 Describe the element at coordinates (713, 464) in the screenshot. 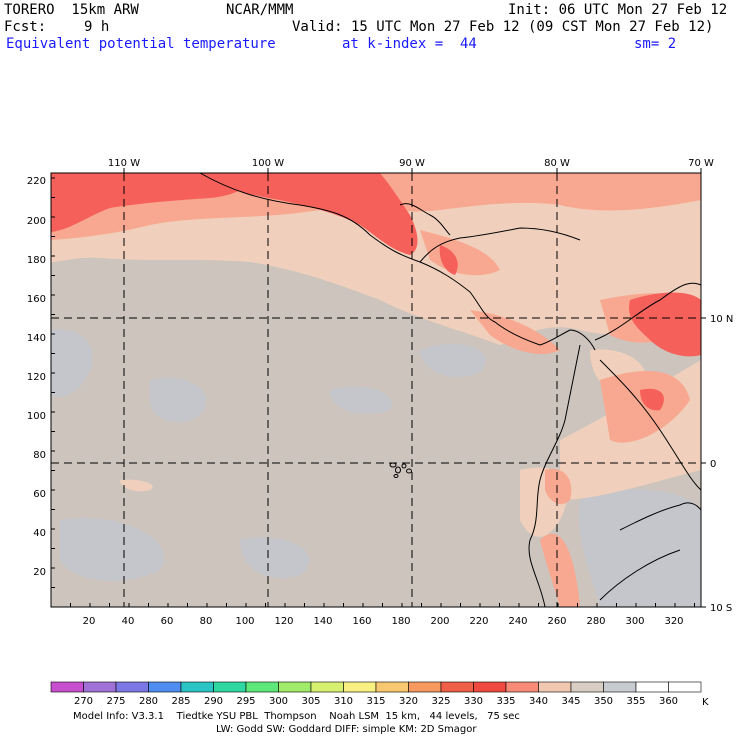

I see `lat-label-0: 0` at that location.